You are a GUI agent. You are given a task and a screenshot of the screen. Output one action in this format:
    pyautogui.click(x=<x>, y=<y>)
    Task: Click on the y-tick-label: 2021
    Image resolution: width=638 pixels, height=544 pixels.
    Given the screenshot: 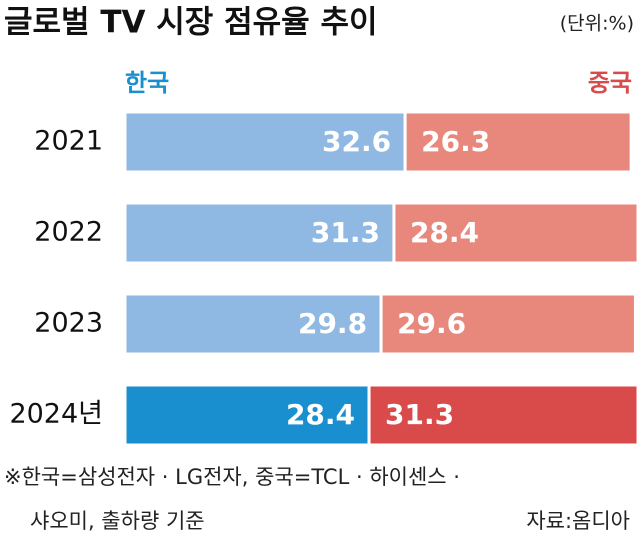 What is the action you would take?
    pyautogui.click(x=68, y=141)
    